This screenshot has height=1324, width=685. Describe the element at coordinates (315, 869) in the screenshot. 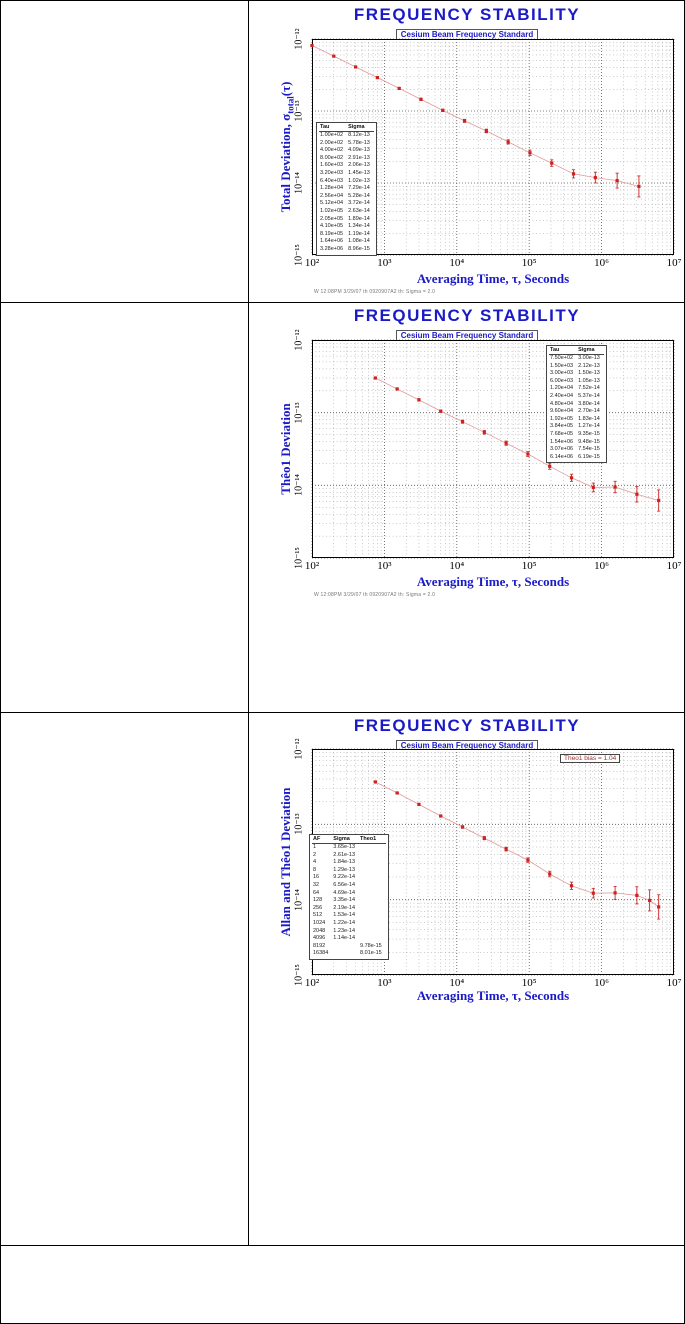

I see `table-cell: 8` at that location.